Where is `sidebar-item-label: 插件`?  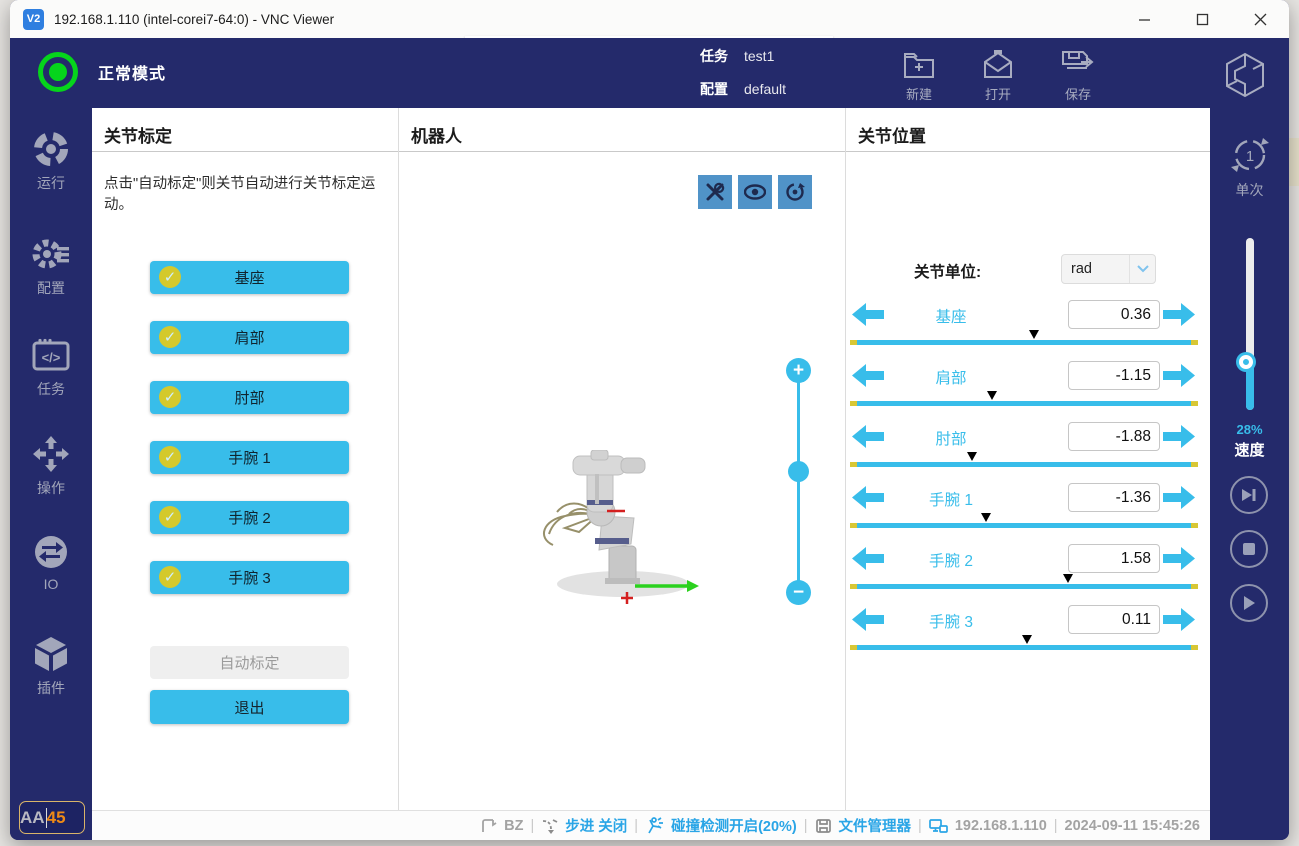
sidebar-item-label: 插件 is located at coordinates (51, 688).